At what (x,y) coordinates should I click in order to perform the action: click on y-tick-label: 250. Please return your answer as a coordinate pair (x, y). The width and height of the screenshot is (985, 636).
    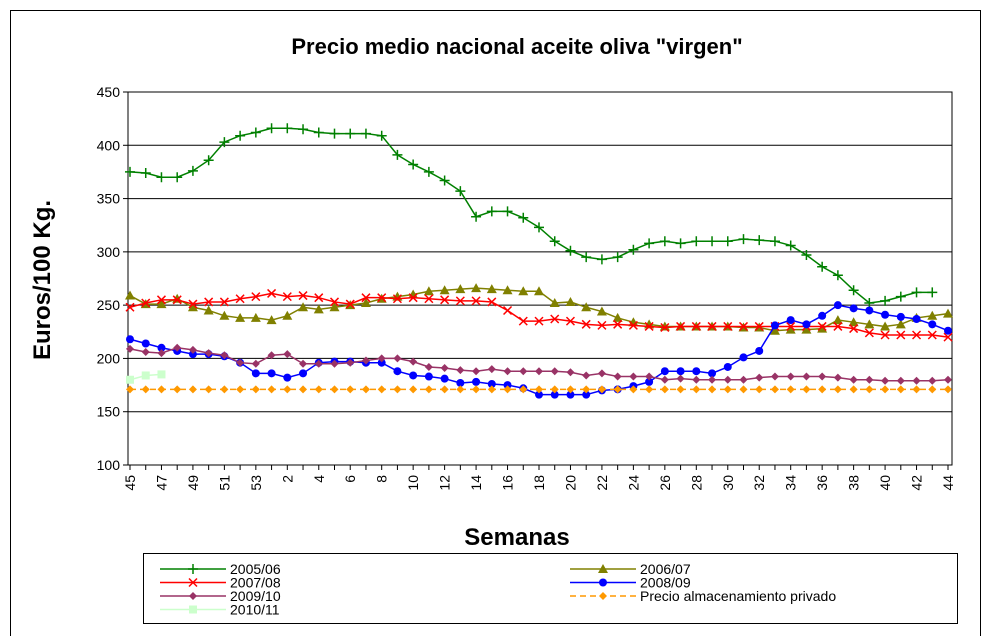
    Looking at the image, I should click on (109, 305).